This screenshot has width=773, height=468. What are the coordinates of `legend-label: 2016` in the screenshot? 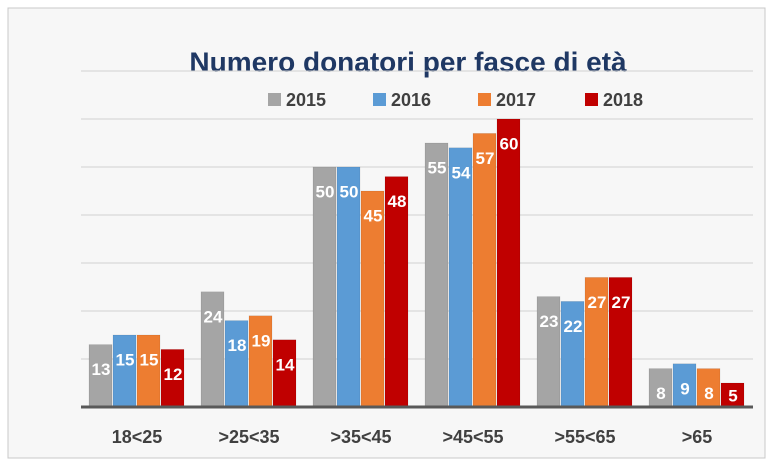 It's located at (411, 100).